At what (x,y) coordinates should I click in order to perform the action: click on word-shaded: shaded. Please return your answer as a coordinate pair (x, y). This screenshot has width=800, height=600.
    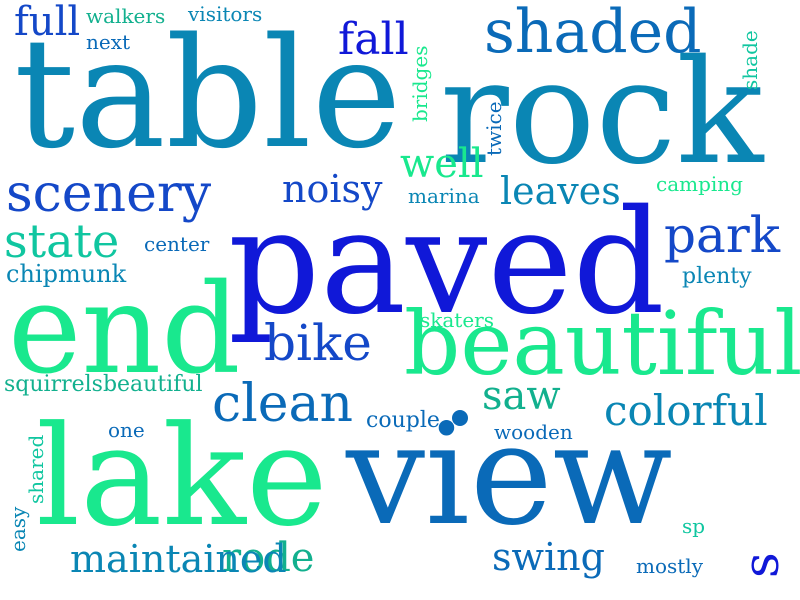
    Looking at the image, I should click on (593, 33).